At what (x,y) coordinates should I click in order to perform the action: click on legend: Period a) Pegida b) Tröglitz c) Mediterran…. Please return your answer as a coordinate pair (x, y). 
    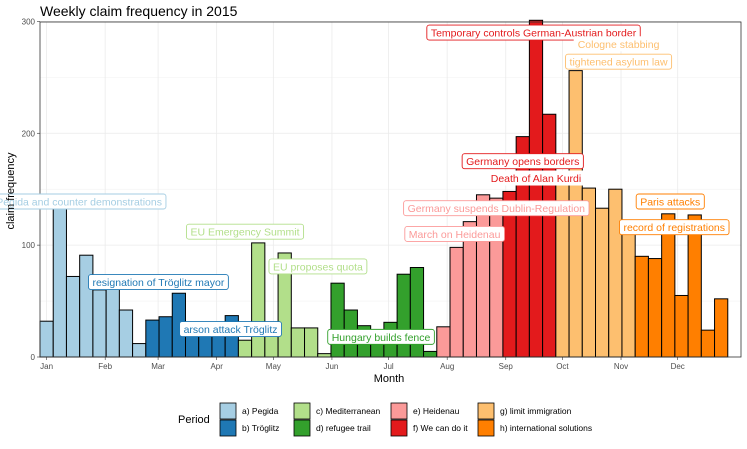
    Looking at the image, I should click on (385, 419).